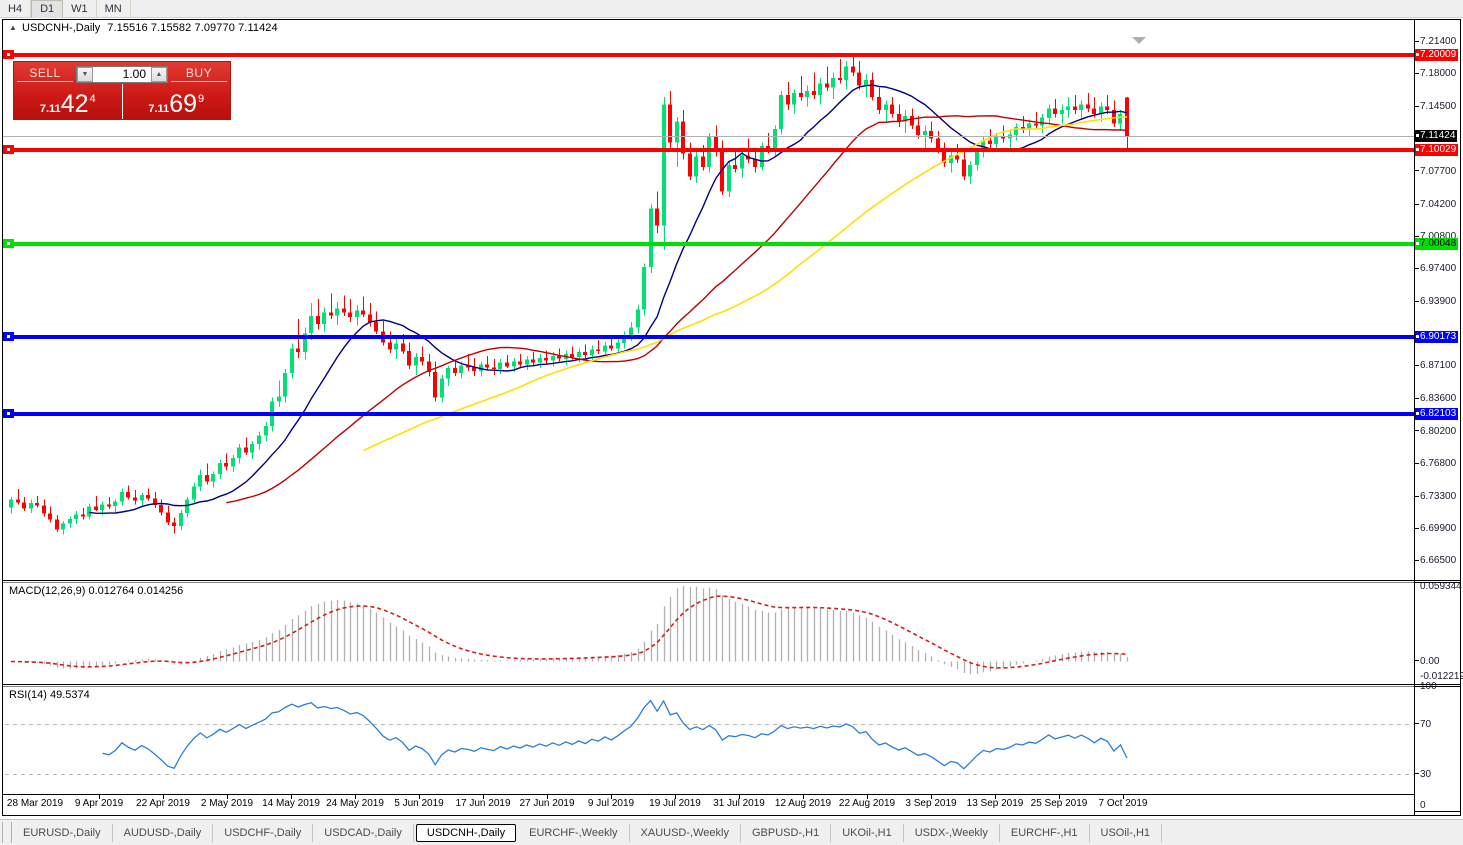 This screenshot has width=1463, height=845. What do you see at coordinates (1423, 724) in the screenshot?
I see `rsi-tick-label: 70` at bounding box center [1423, 724].